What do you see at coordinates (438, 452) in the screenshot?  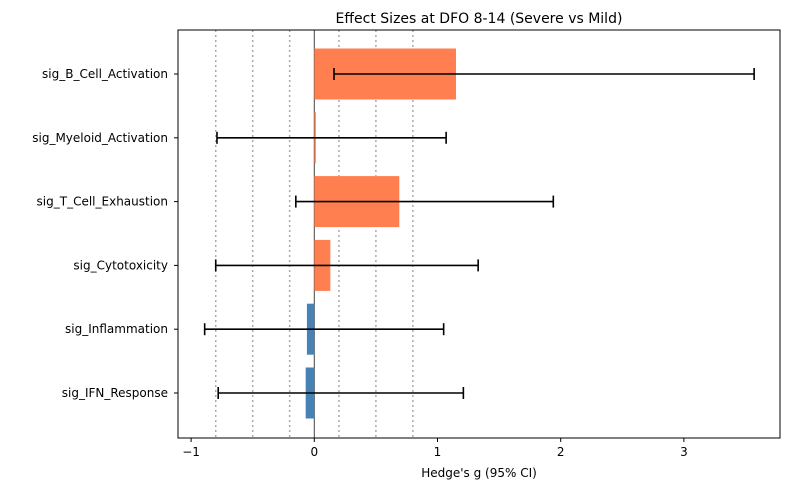 I see `x-tick-label: 1` at bounding box center [438, 452].